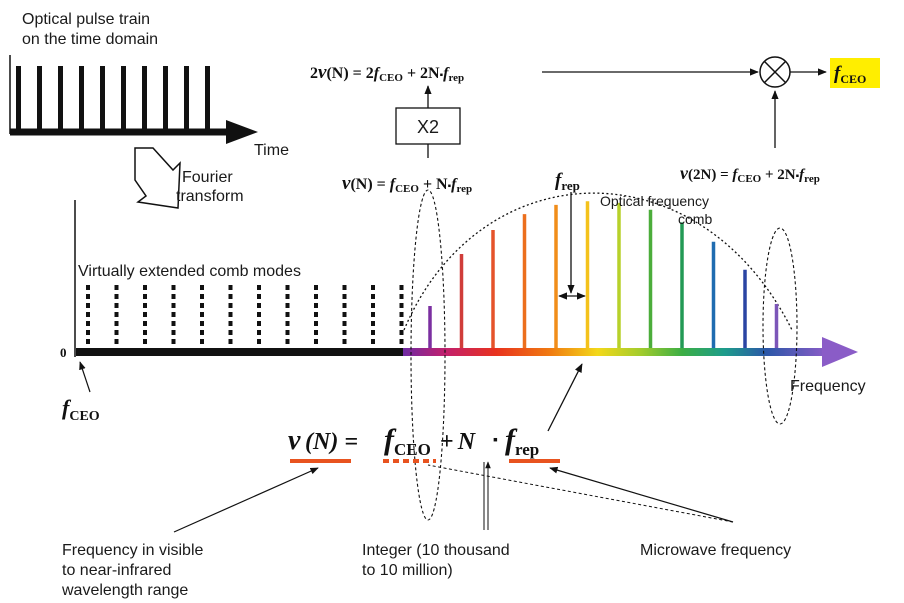  What do you see at coordinates (775, 72) in the screenshot?
I see `mixer-icon` at bounding box center [775, 72].